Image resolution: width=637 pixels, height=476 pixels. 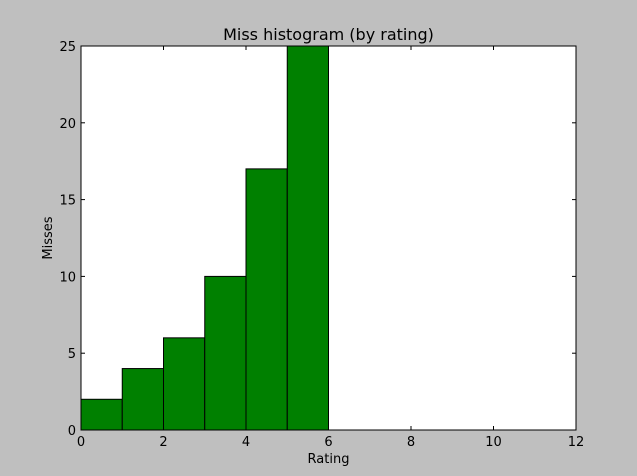 I want to click on x-tick-label: 8, so click(x=411, y=442).